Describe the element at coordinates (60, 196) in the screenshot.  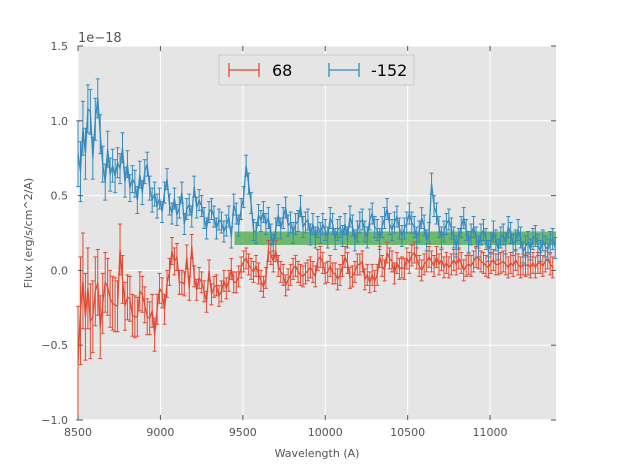
I see `y-tick-label: 0.5` at that location.